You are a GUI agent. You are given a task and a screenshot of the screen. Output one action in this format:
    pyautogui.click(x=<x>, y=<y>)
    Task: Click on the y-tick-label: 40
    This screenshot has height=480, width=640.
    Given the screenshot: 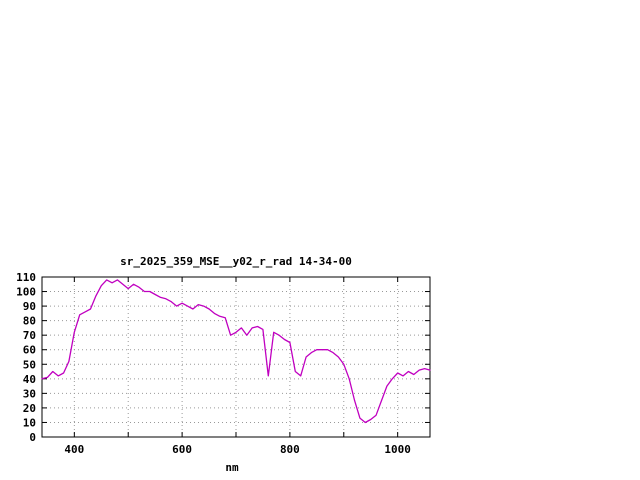 What is the action you would take?
    pyautogui.click(x=29, y=379)
    